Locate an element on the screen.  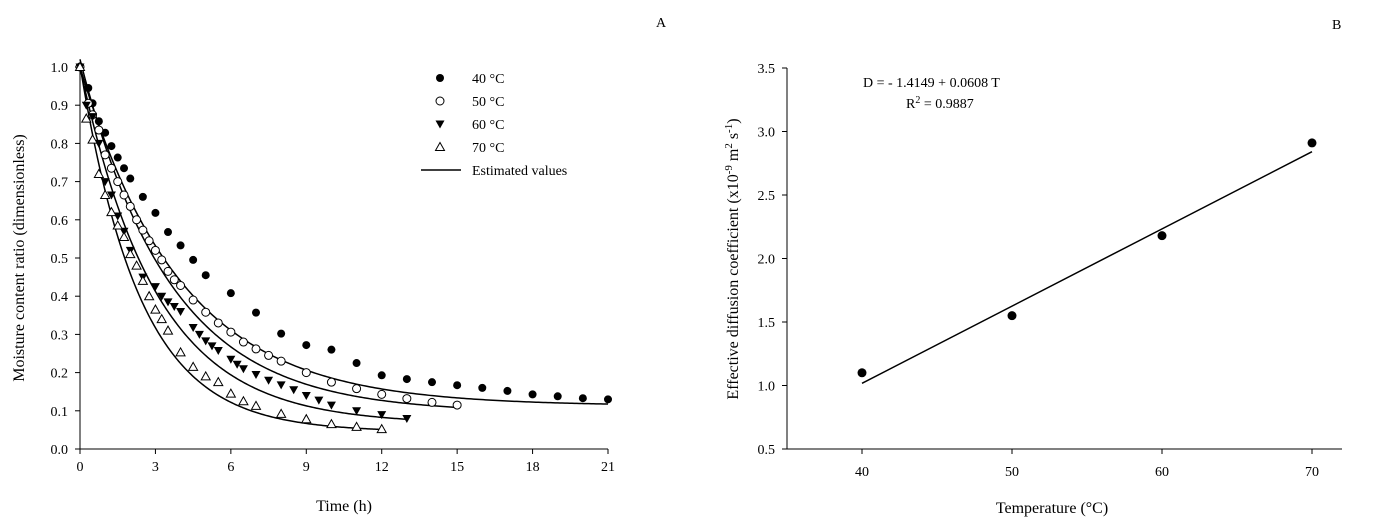
fit-equation-annotation: D = - 1.4149 + 0.0608 T is located at coordinates (931, 83).